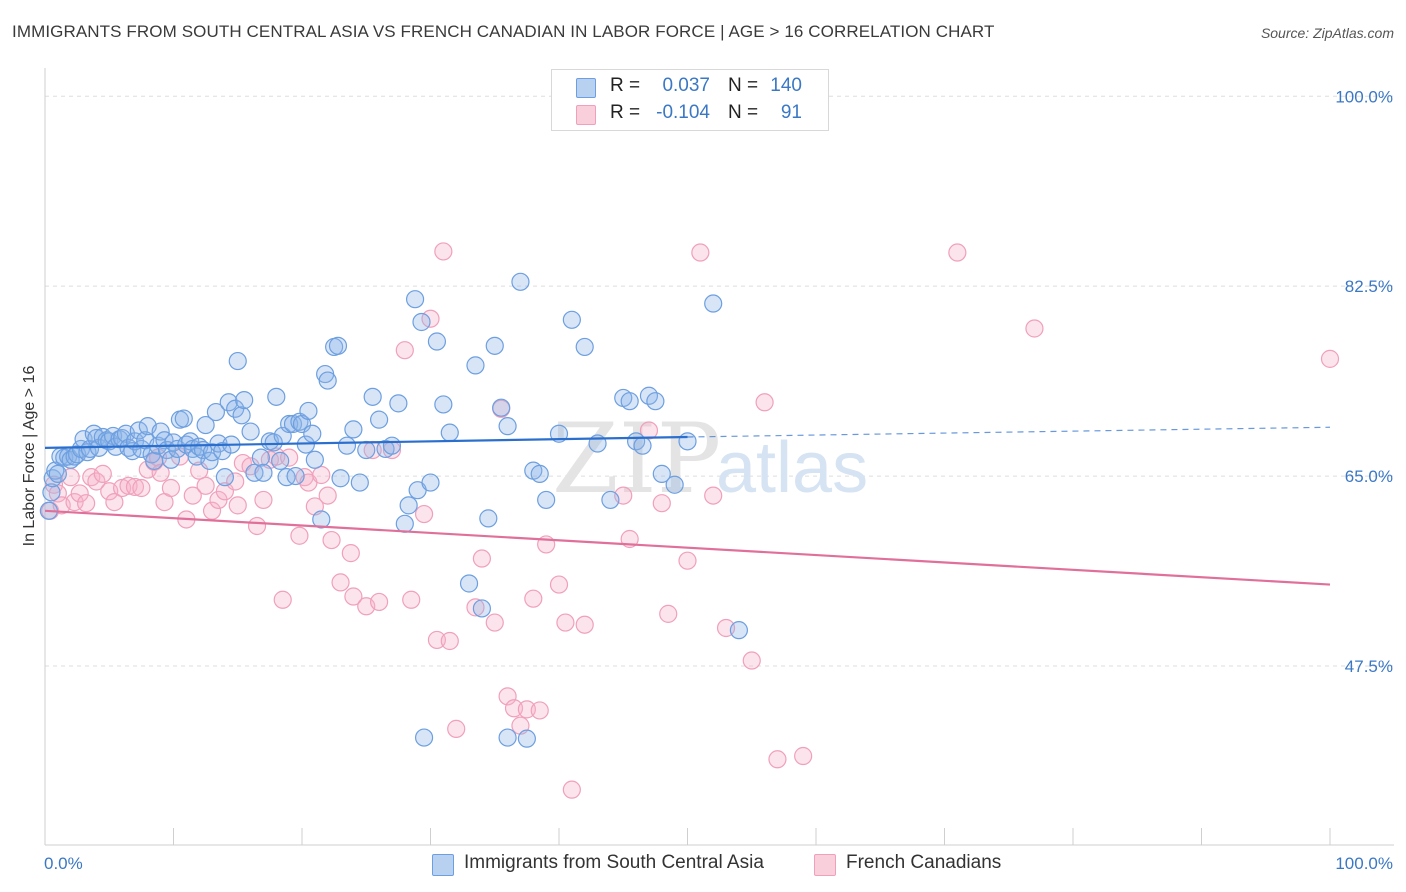 The height and width of the screenshot is (892, 1406). Describe the element at coordinates (1364, 863) in the screenshot. I see `x-tick-label: 100.0%` at that location.